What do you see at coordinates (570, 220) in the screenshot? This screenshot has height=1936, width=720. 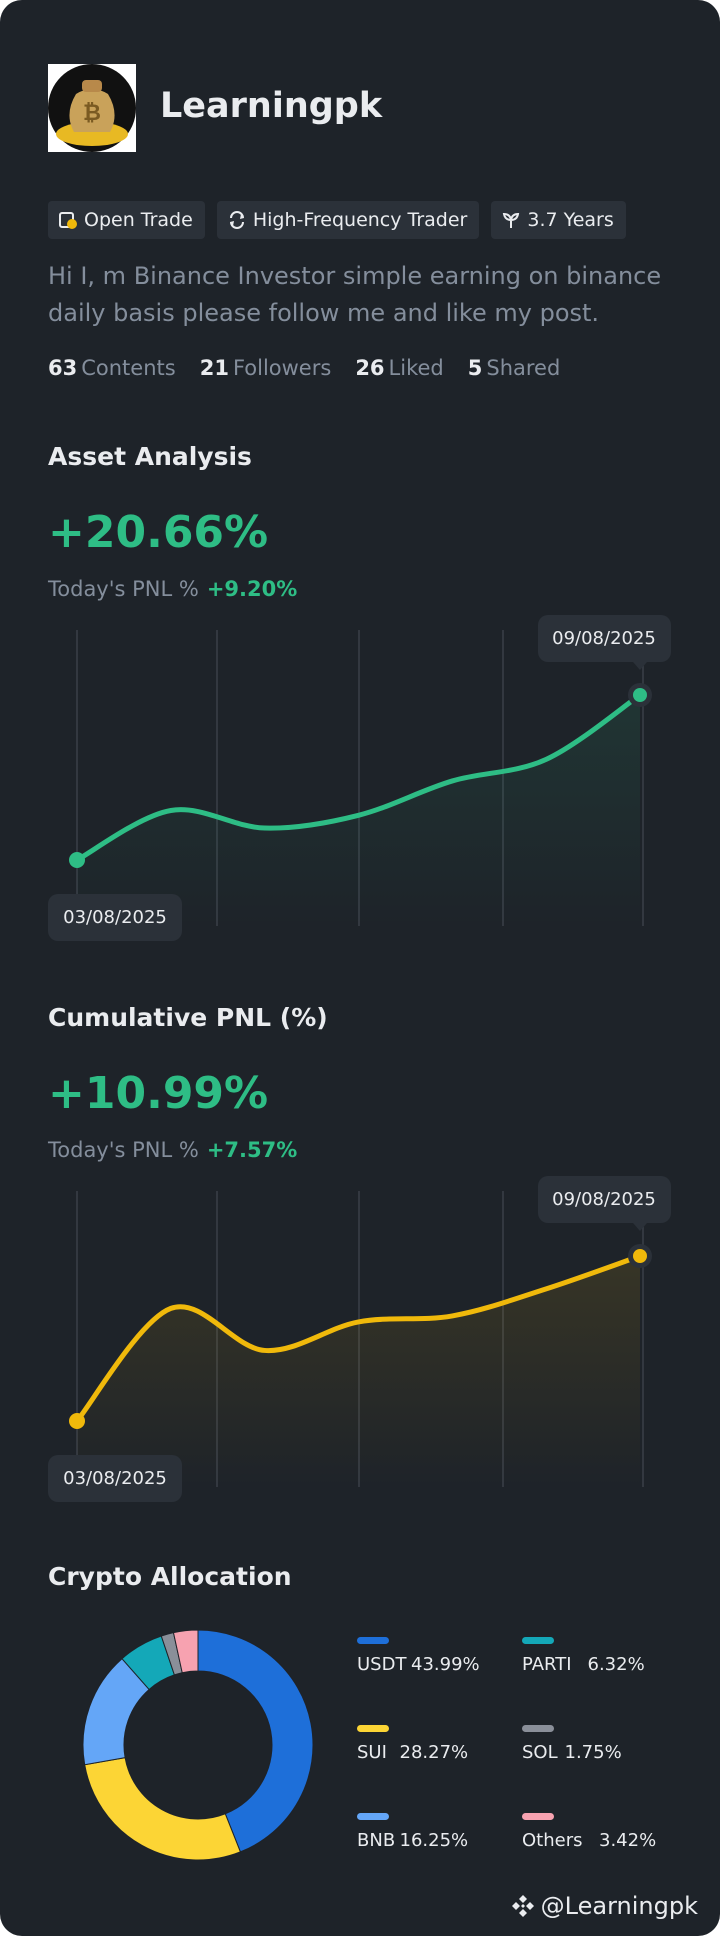 I see `tag-label: 3.7 Years` at bounding box center [570, 220].